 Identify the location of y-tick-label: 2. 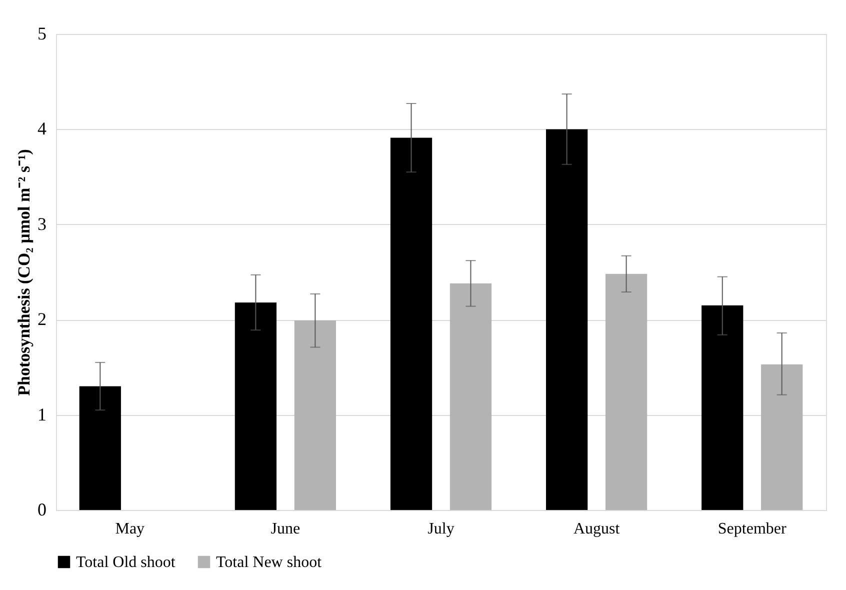
(42, 319).